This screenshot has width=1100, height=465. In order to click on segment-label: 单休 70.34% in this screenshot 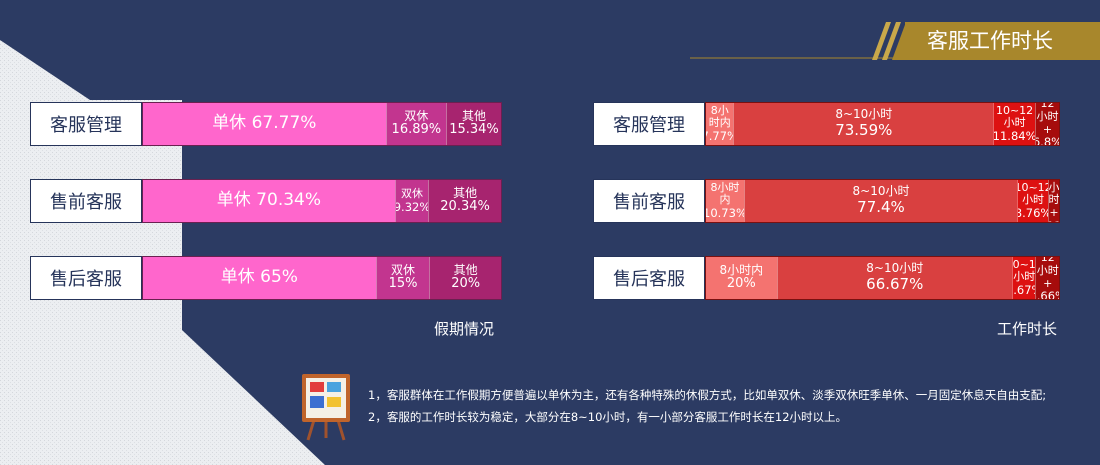, I will do `click(269, 200)`.